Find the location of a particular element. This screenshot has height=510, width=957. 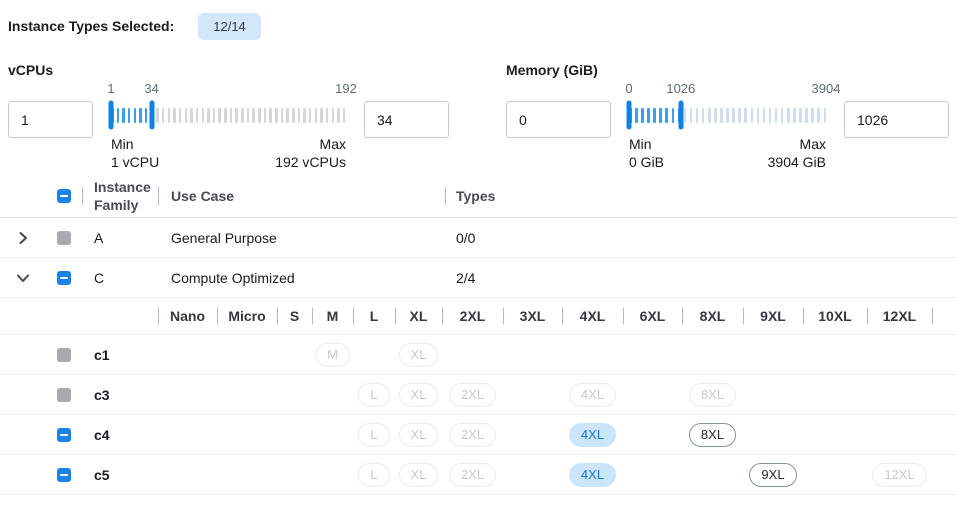

select-all-checkbox is located at coordinates (64, 195).